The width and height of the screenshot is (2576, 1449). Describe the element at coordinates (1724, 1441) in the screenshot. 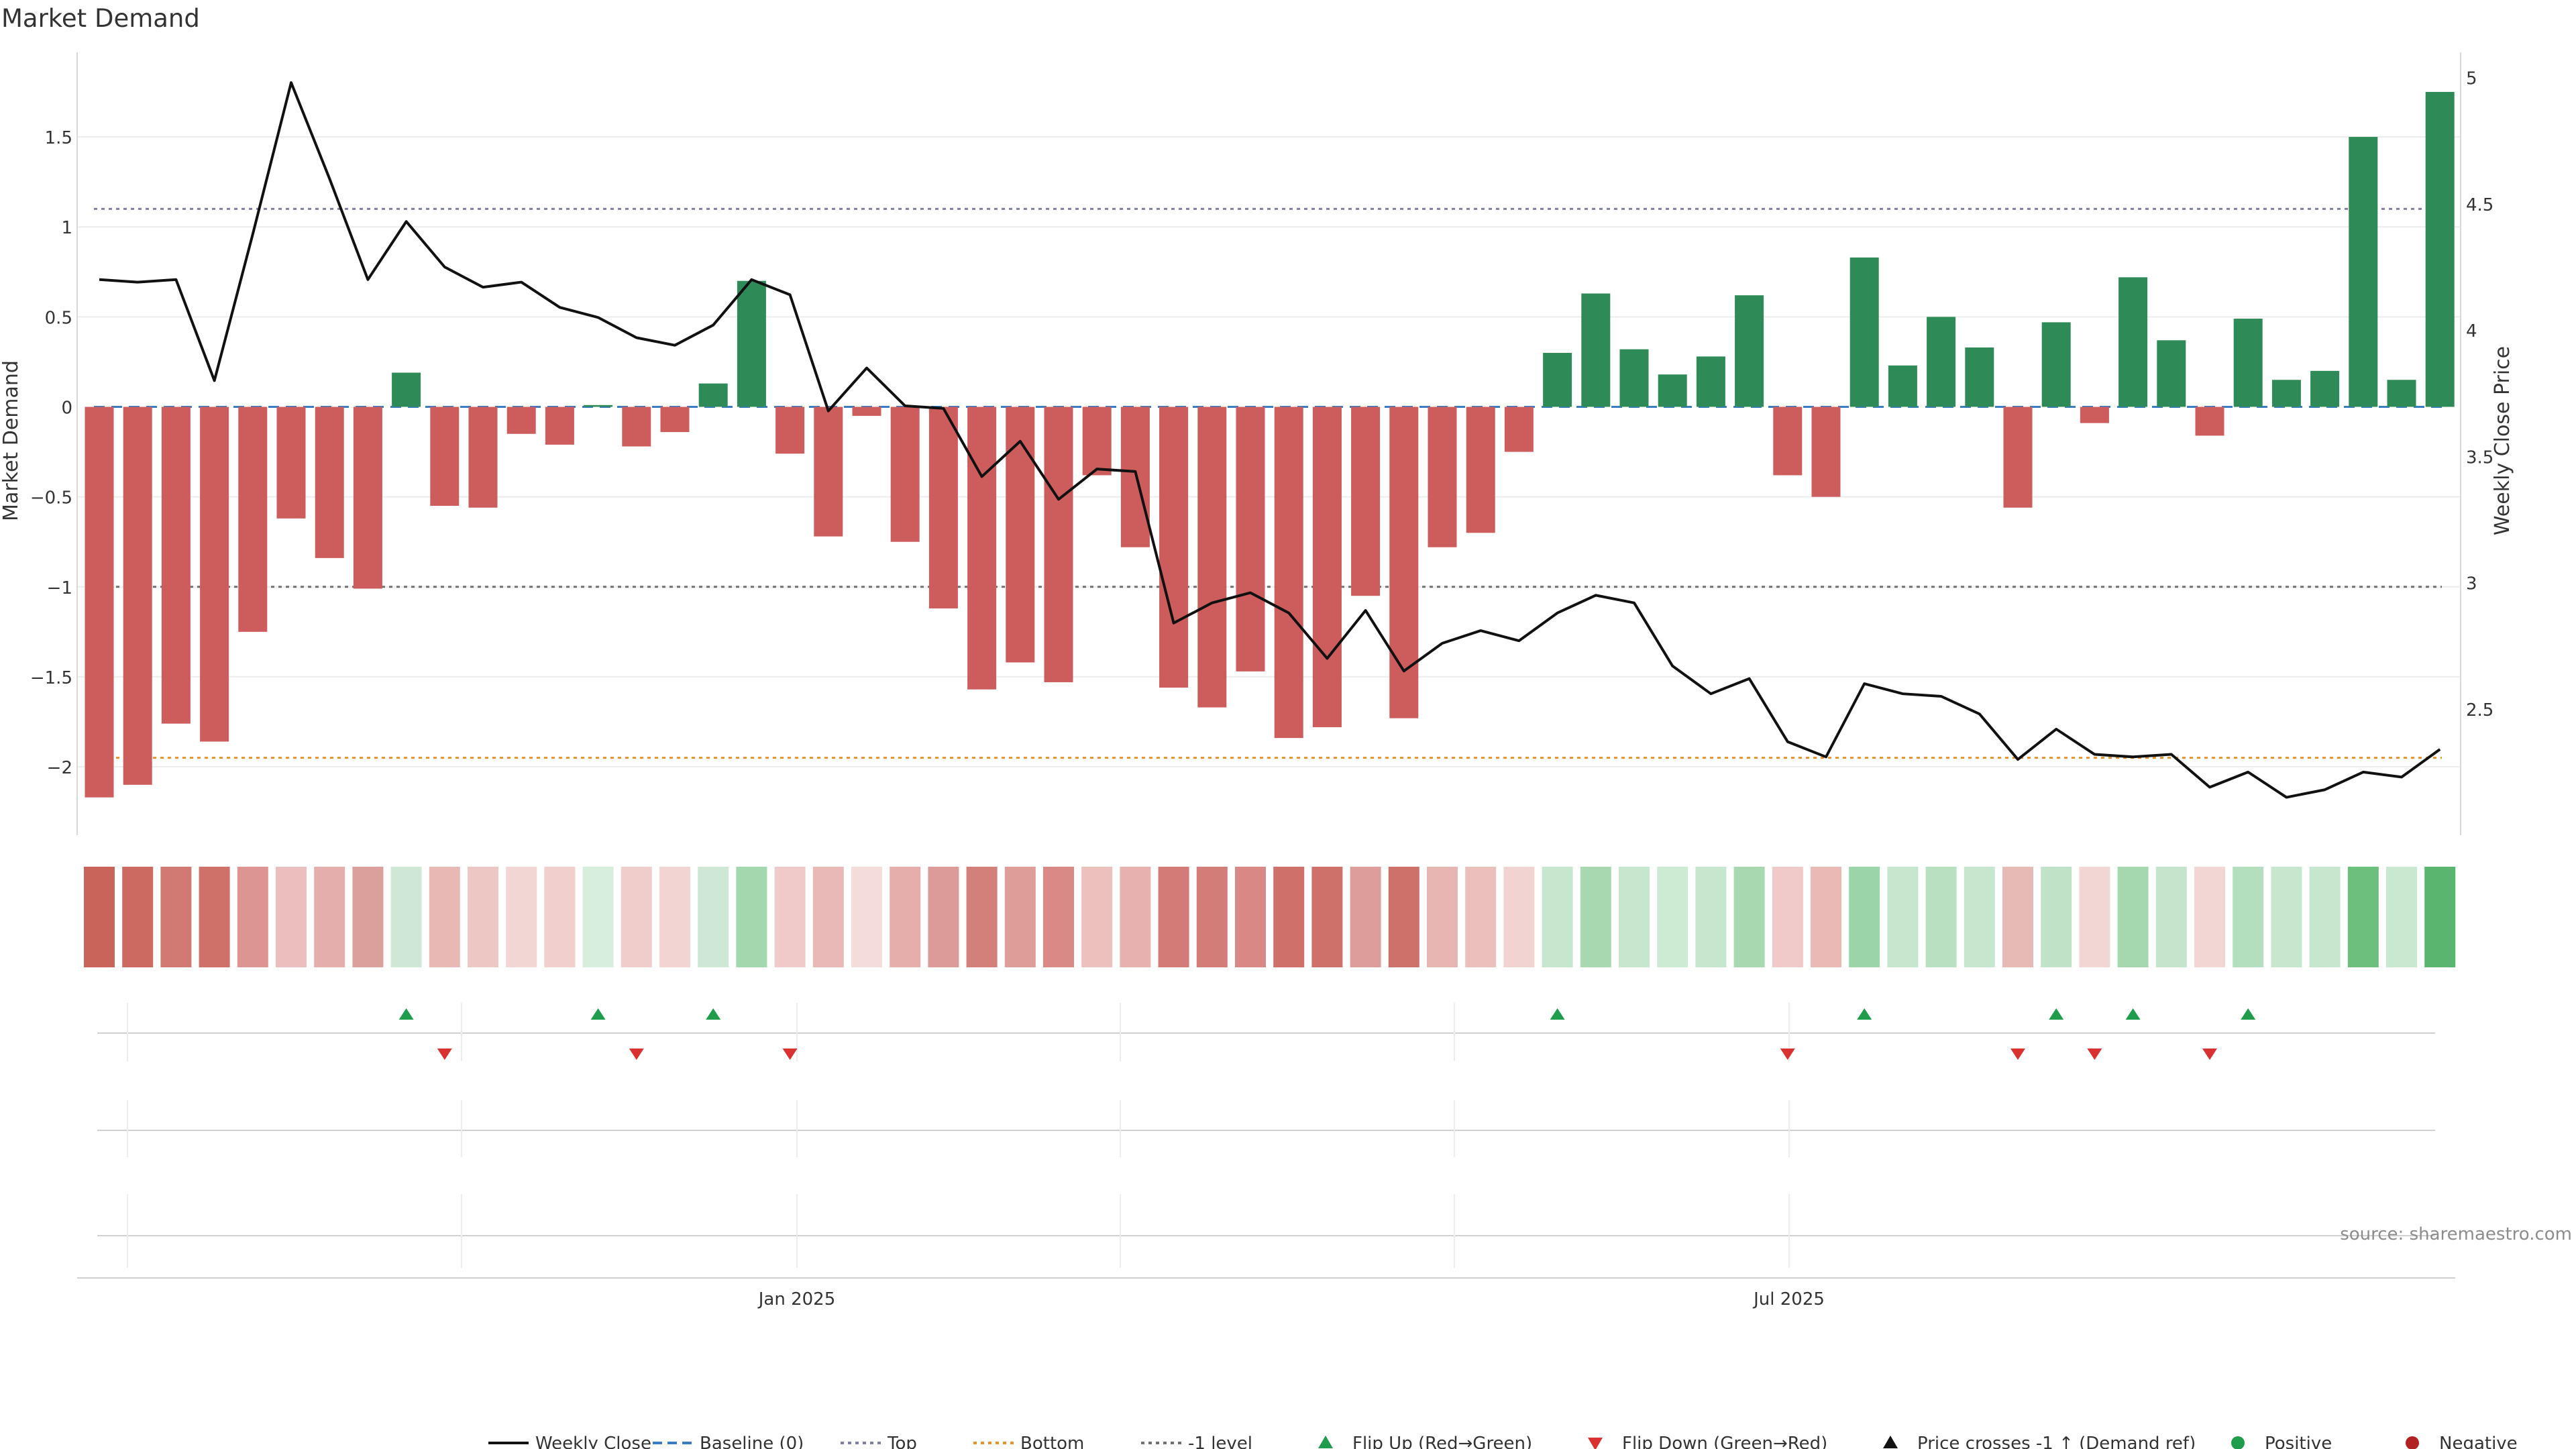

I see `legend-label: Flip Down (Green→Red)` at that location.